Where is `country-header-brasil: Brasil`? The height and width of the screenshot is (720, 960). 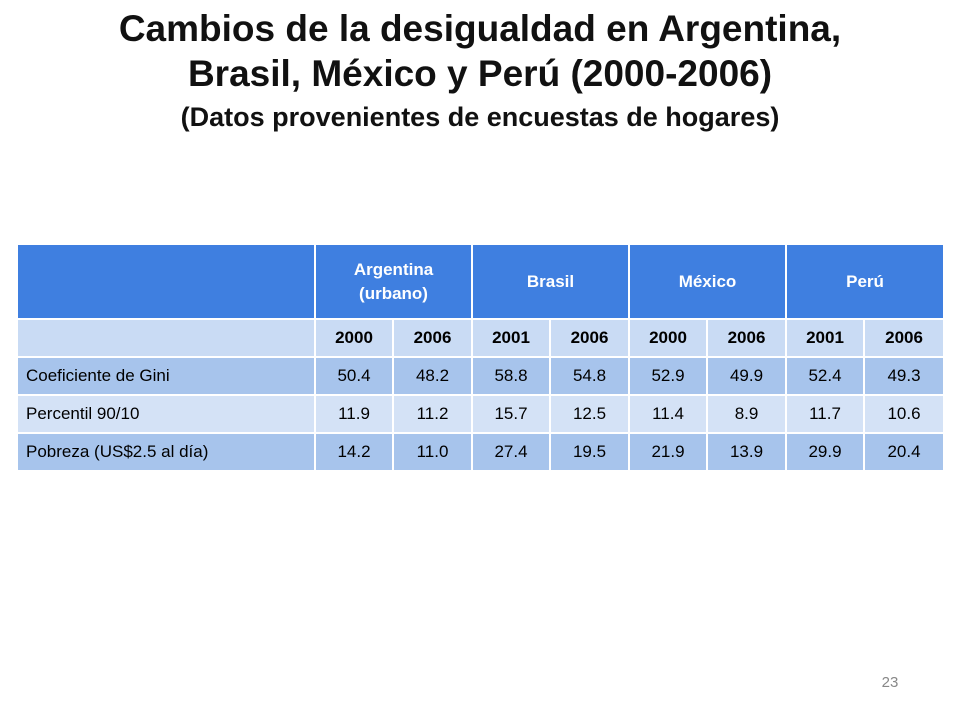
country-header-brasil: Brasil is located at coordinates (550, 281).